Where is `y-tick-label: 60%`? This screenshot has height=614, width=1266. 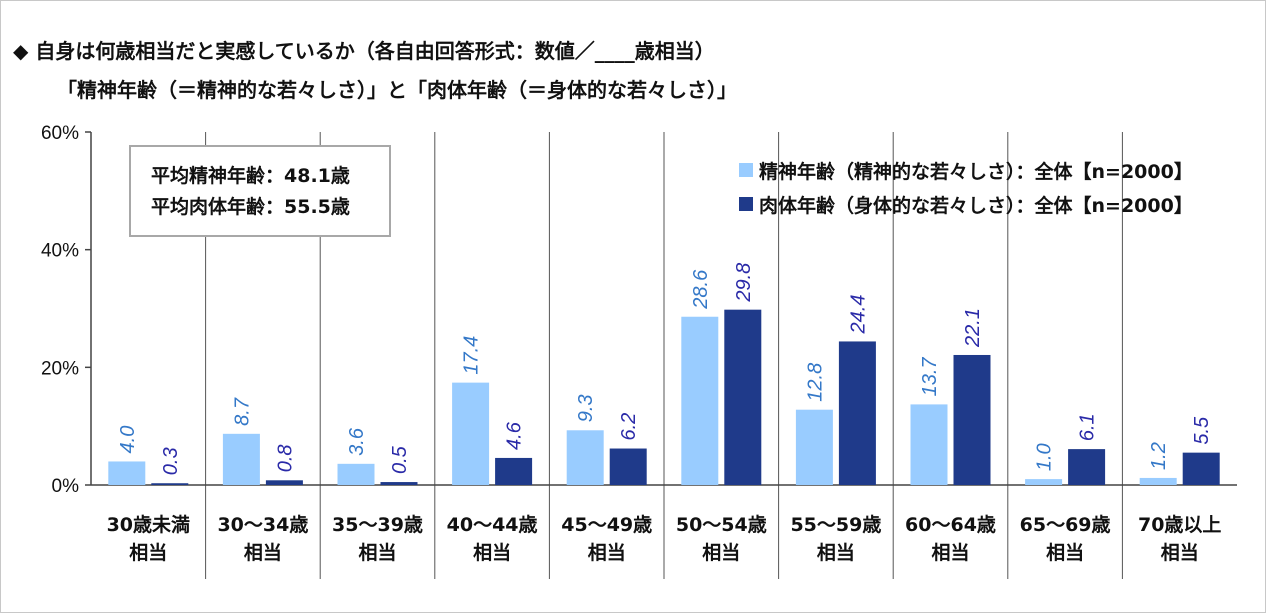 y-tick-label: 60% is located at coordinates (60, 133).